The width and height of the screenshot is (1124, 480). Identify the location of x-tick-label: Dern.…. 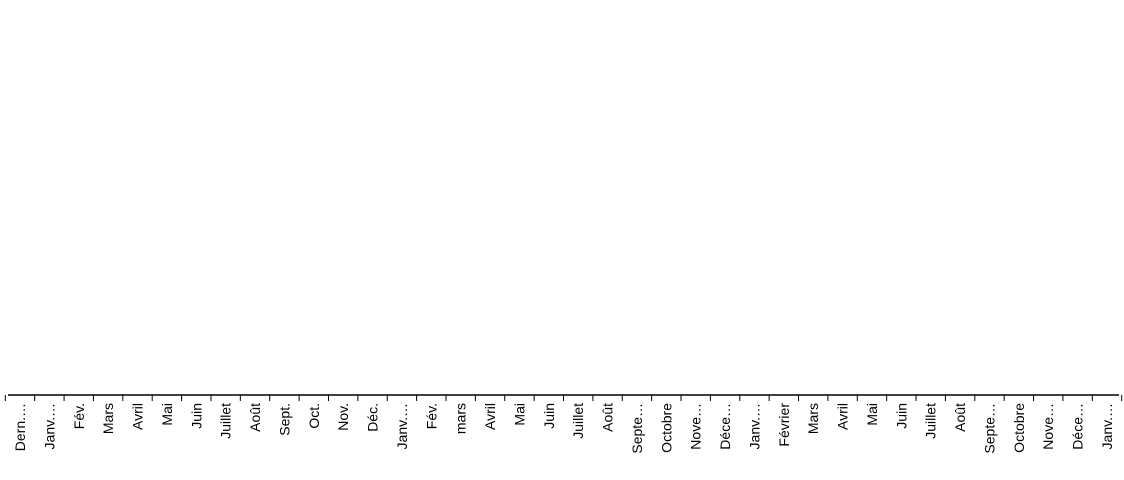
(20, 427).